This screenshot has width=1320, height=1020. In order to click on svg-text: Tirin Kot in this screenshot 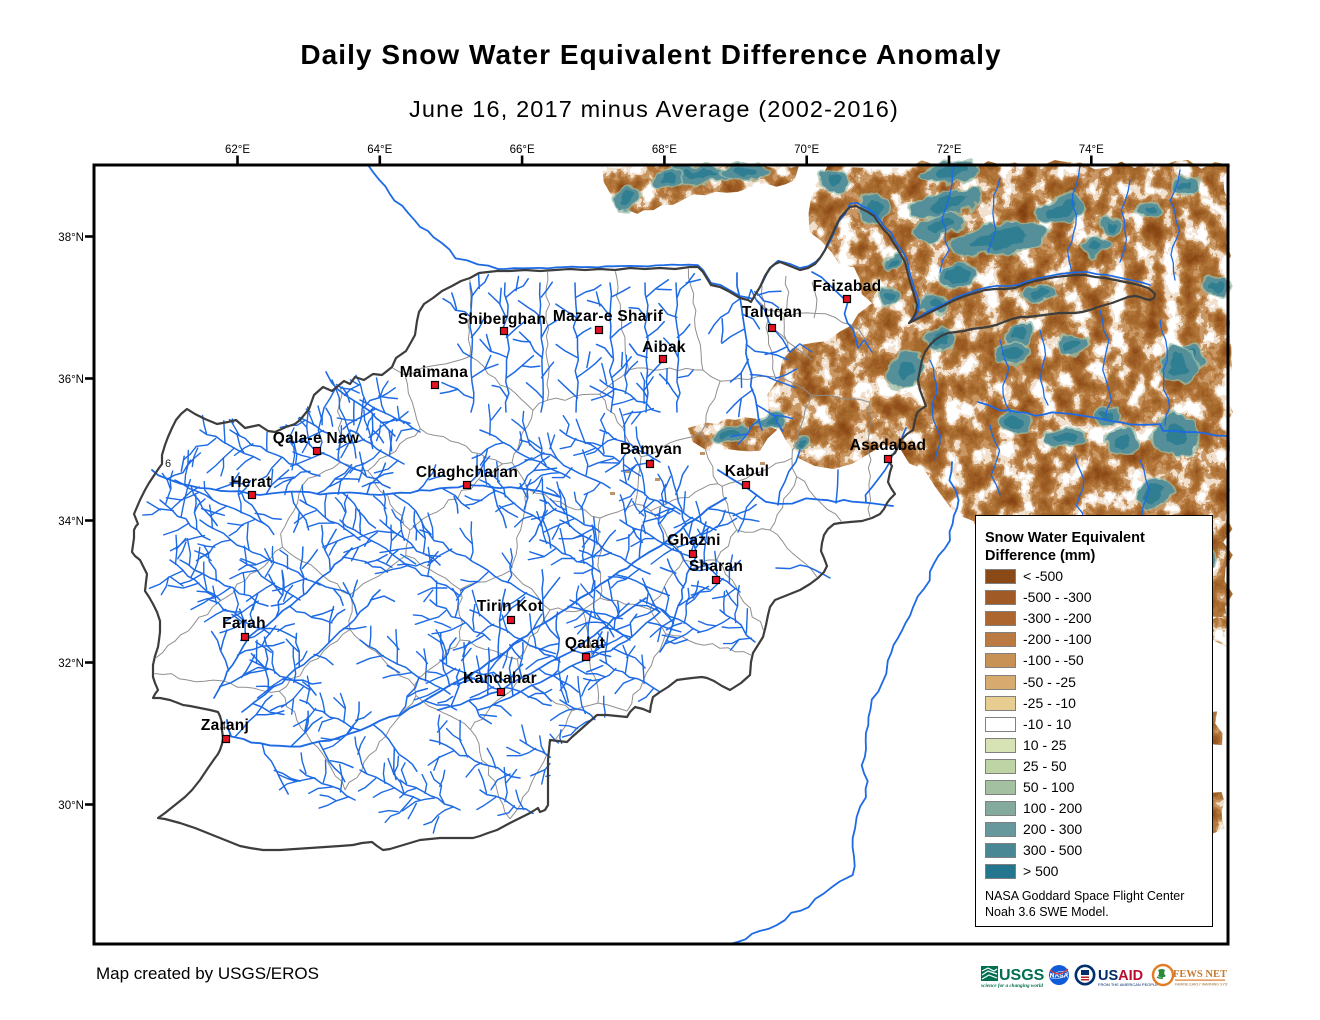, I will do `click(510, 606)`.